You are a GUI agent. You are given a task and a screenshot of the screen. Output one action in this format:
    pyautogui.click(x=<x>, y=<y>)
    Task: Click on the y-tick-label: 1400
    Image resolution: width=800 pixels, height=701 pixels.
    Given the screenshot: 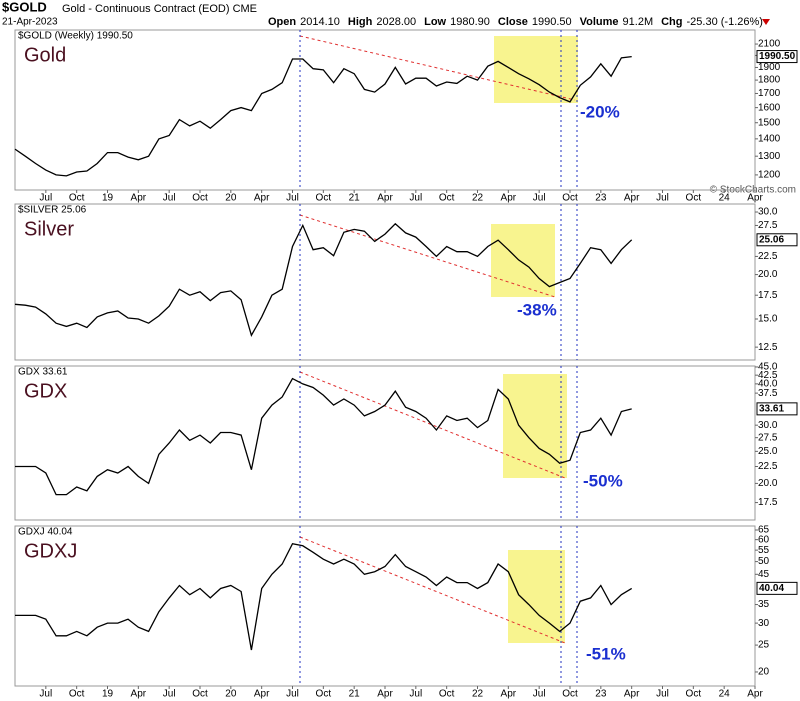 What is the action you would take?
    pyautogui.click(x=769, y=139)
    